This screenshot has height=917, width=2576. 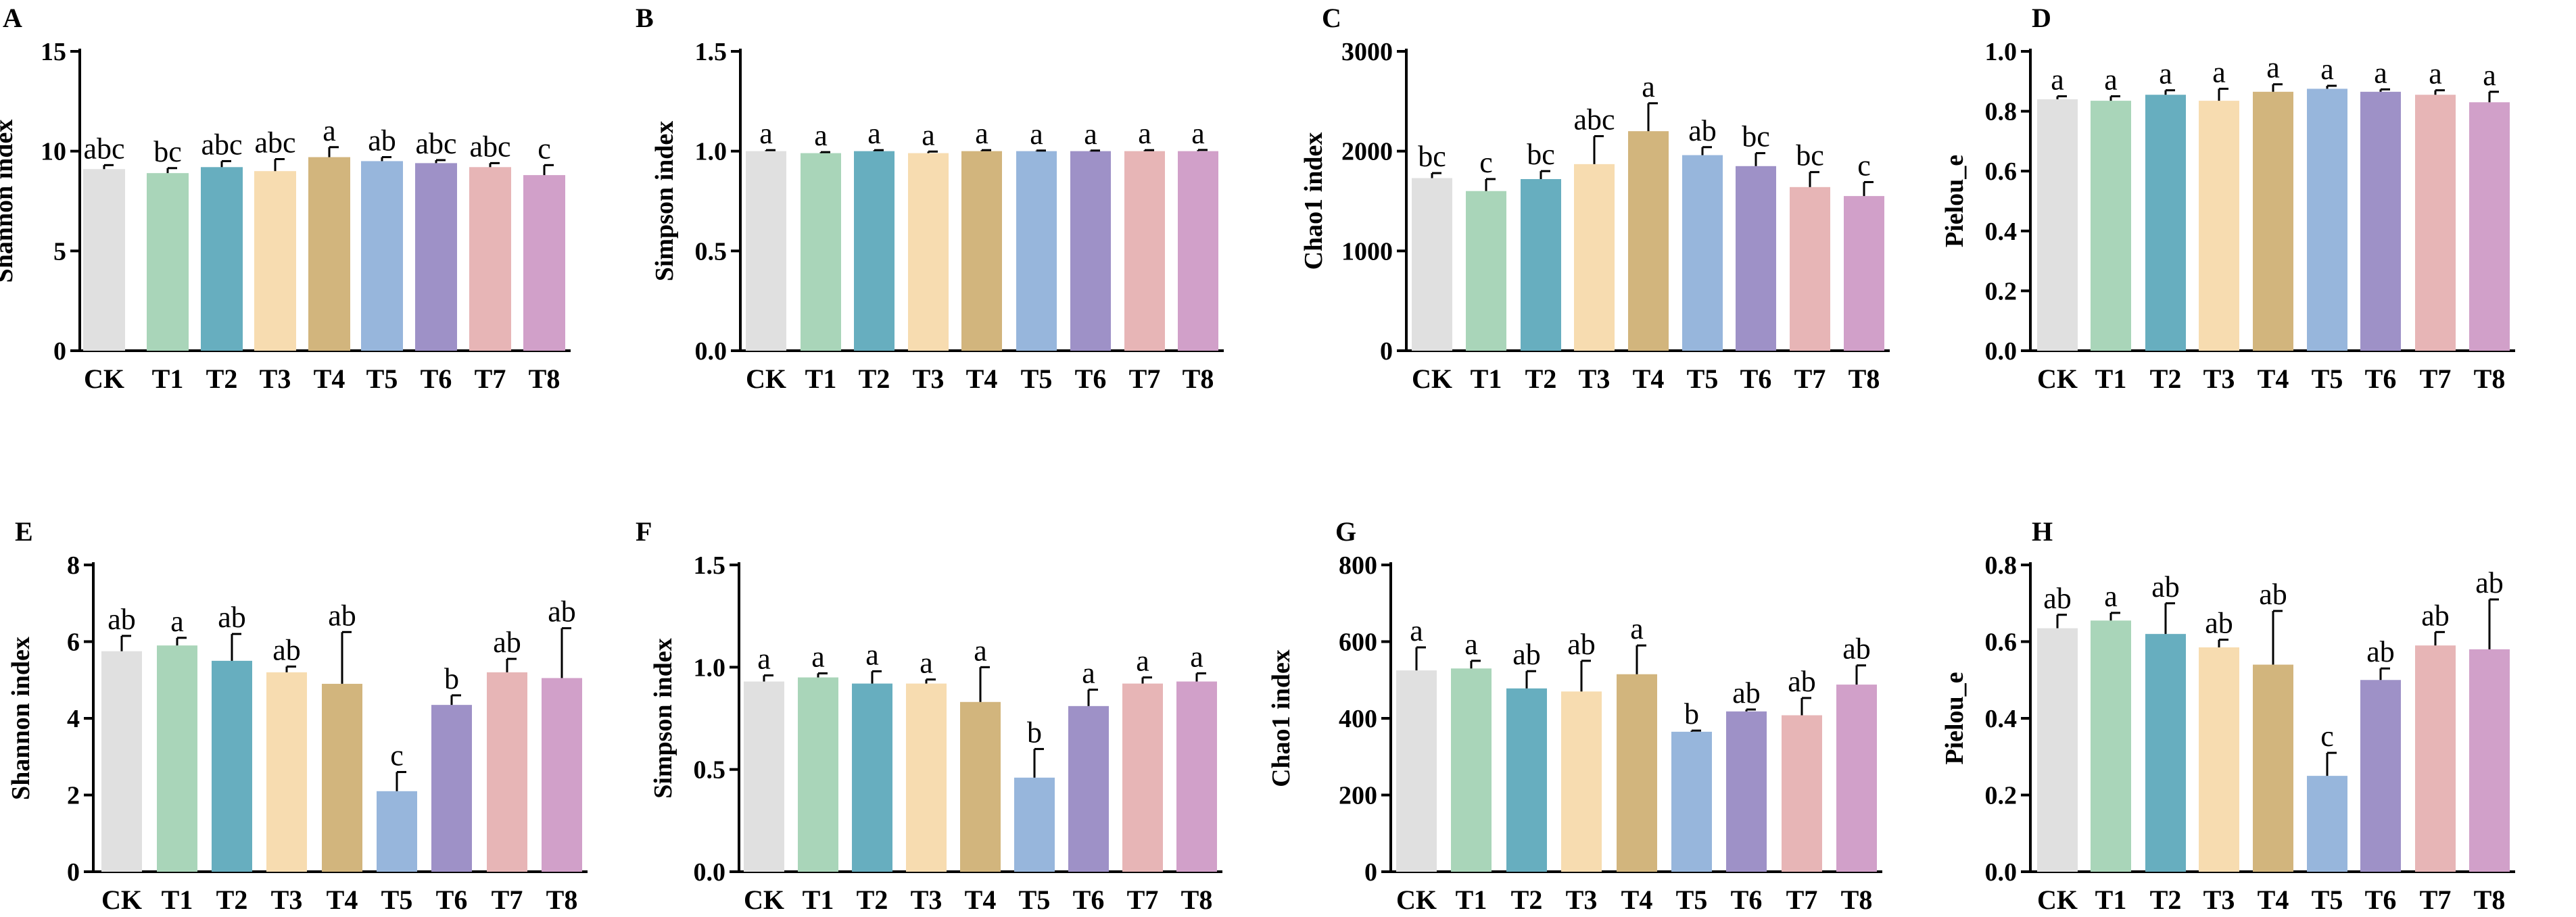 What do you see at coordinates (73, 796) in the screenshot?
I see `y-tick-label: 2` at bounding box center [73, 796].